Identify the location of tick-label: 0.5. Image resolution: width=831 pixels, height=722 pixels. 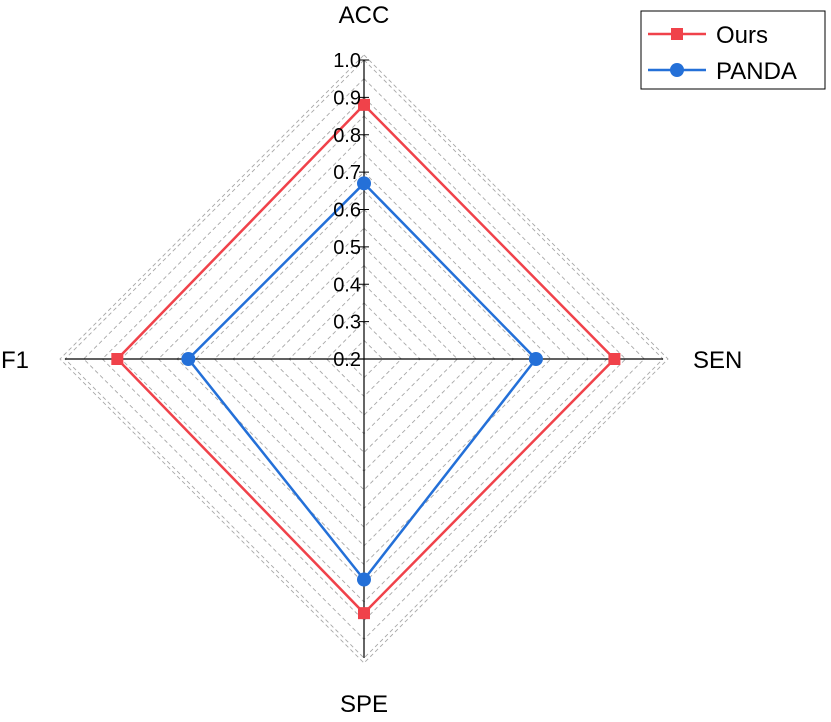
(347, 248).